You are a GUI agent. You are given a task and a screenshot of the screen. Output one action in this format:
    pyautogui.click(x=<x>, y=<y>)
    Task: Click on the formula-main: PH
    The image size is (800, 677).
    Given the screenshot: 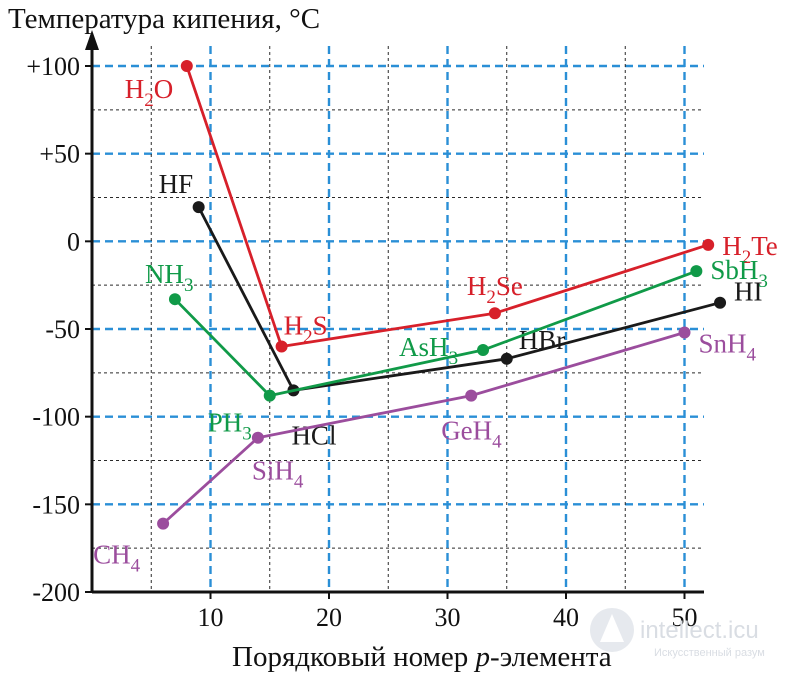 What is the action you would take?
    pyautogui.click(x=225, y=423)
    